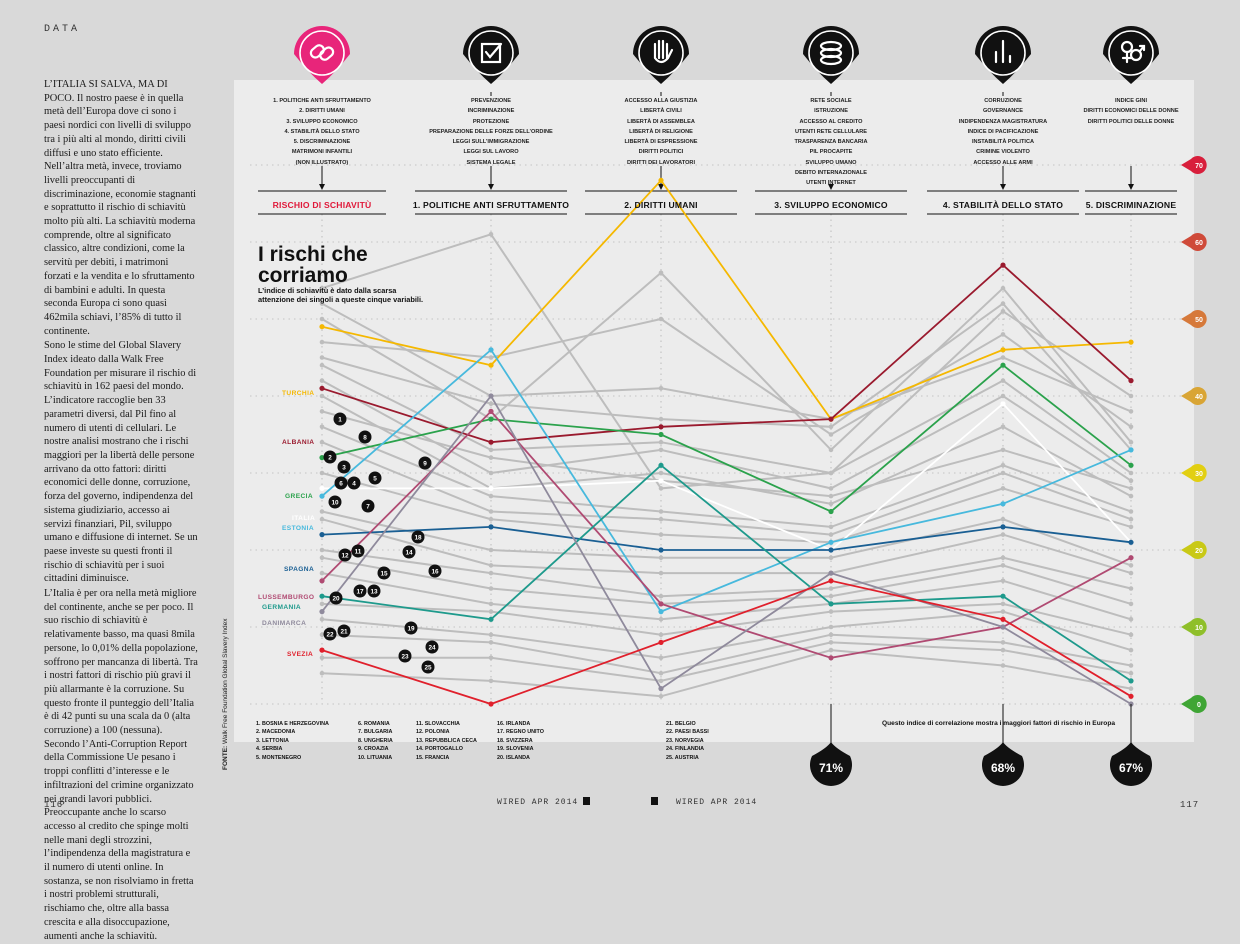  I want to click on tick-label: 50, so click(1199, 320).